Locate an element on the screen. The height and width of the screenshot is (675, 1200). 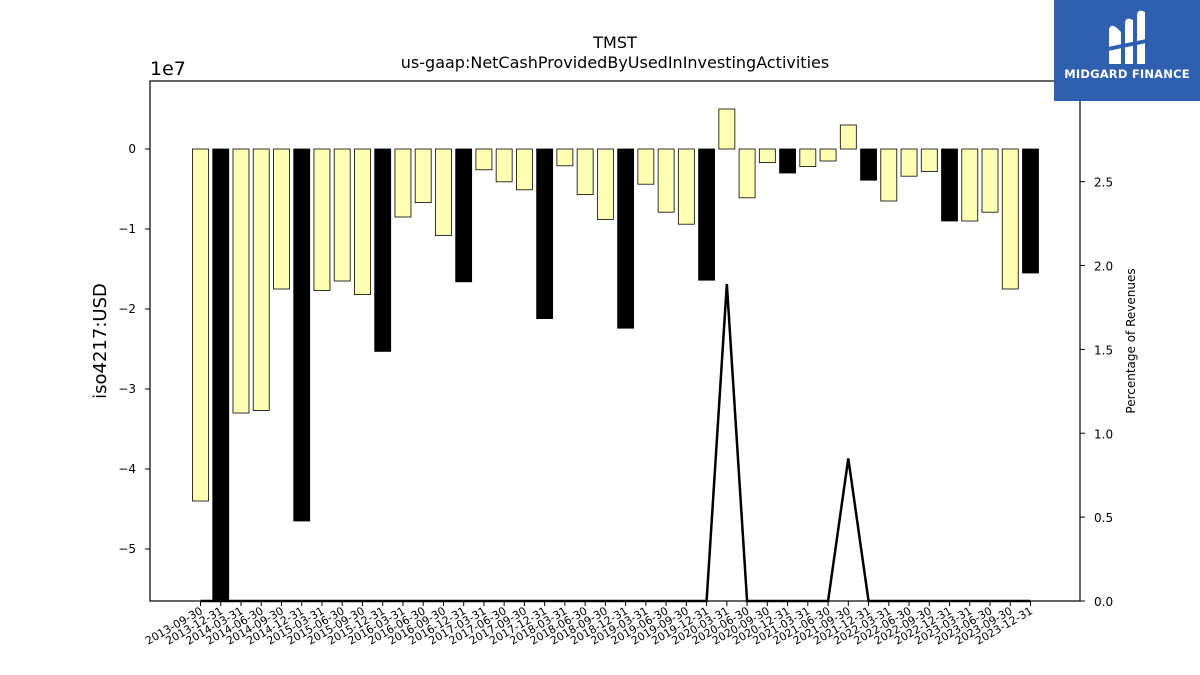
y2-tick-label: 1.5 is located at coordinates (1103, 350).